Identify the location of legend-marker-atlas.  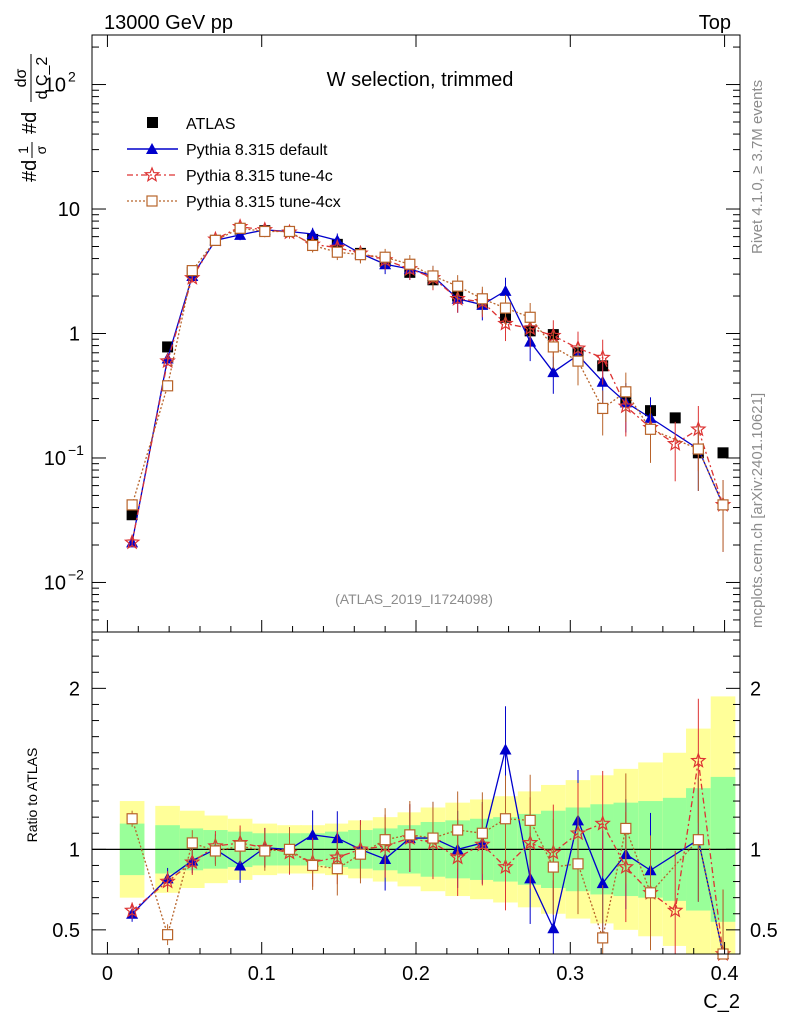
(152, 122).